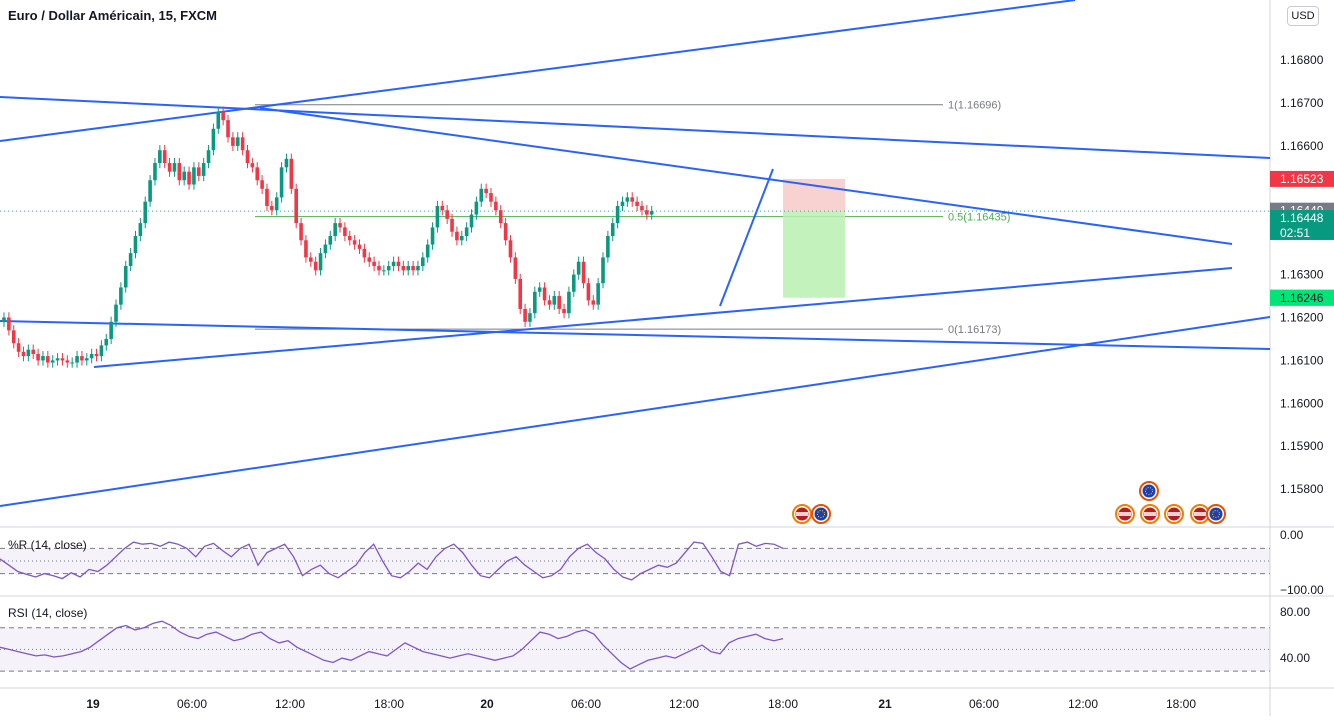  What do you see at coordinates (974, 330) in the screenshot?
I see `fib-level-label: 0(1.16173)` at bounding box center [974, 330].